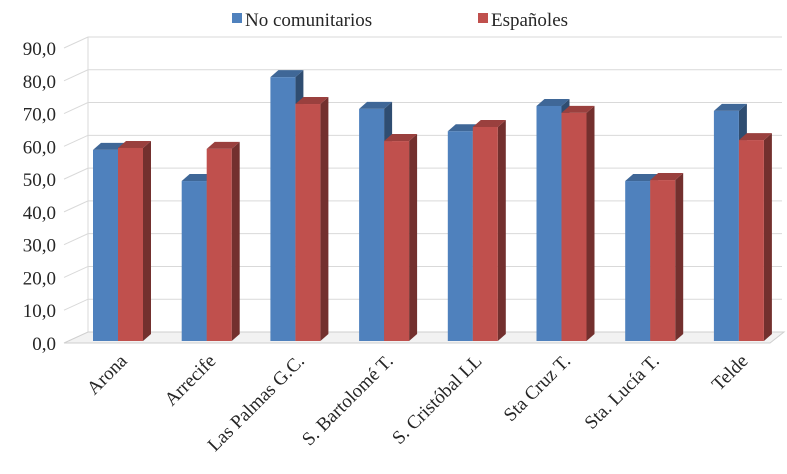  What do you see at coordinates (39, 311) in the screenshot?
I see `y-tick-label: 10,0` at bounding box center [39, 311].